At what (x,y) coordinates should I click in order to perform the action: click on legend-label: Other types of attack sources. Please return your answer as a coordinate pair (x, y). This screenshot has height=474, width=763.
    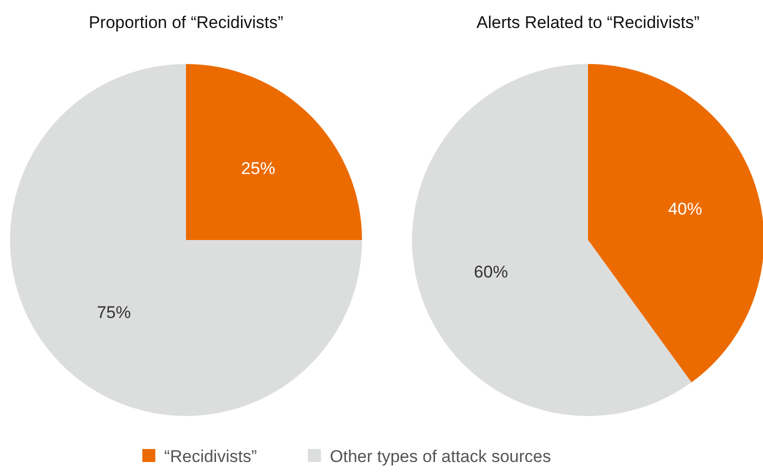
    Looking at the image, I should click on (441, 456).